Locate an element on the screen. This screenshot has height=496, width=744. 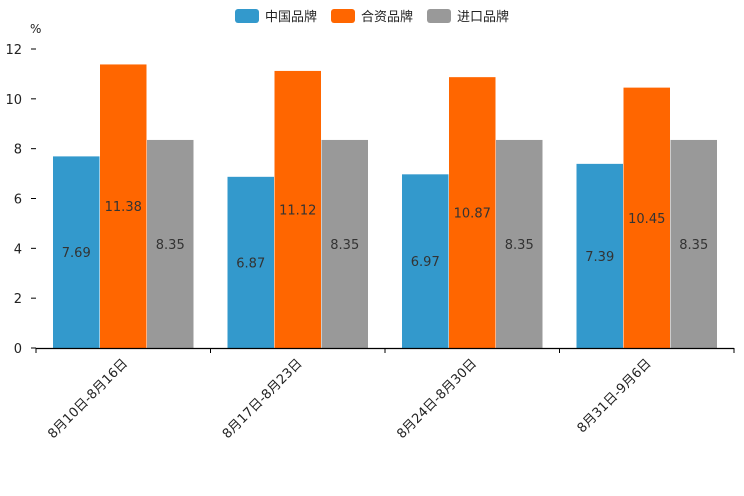
legend-item-china: 中国品牌 is located at coordinates (275, 15).